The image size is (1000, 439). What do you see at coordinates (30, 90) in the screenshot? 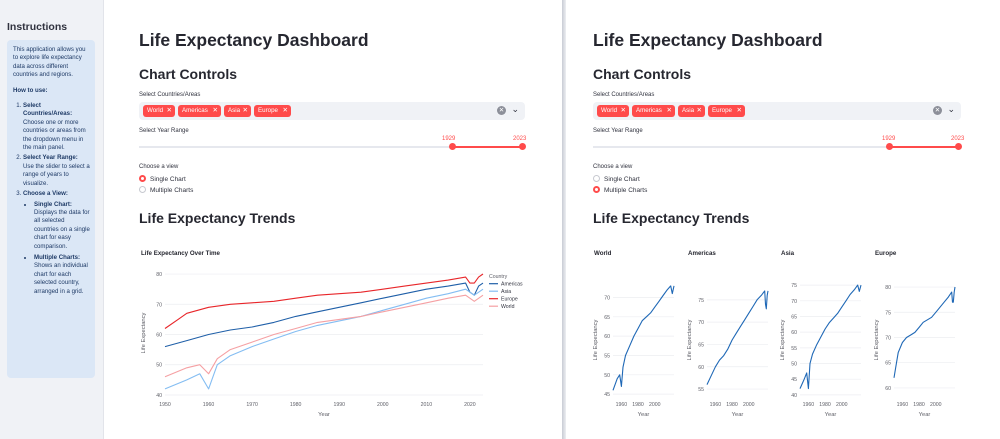
I see `how-to-use-heading: How to use:` at bounding box center [30, 90].